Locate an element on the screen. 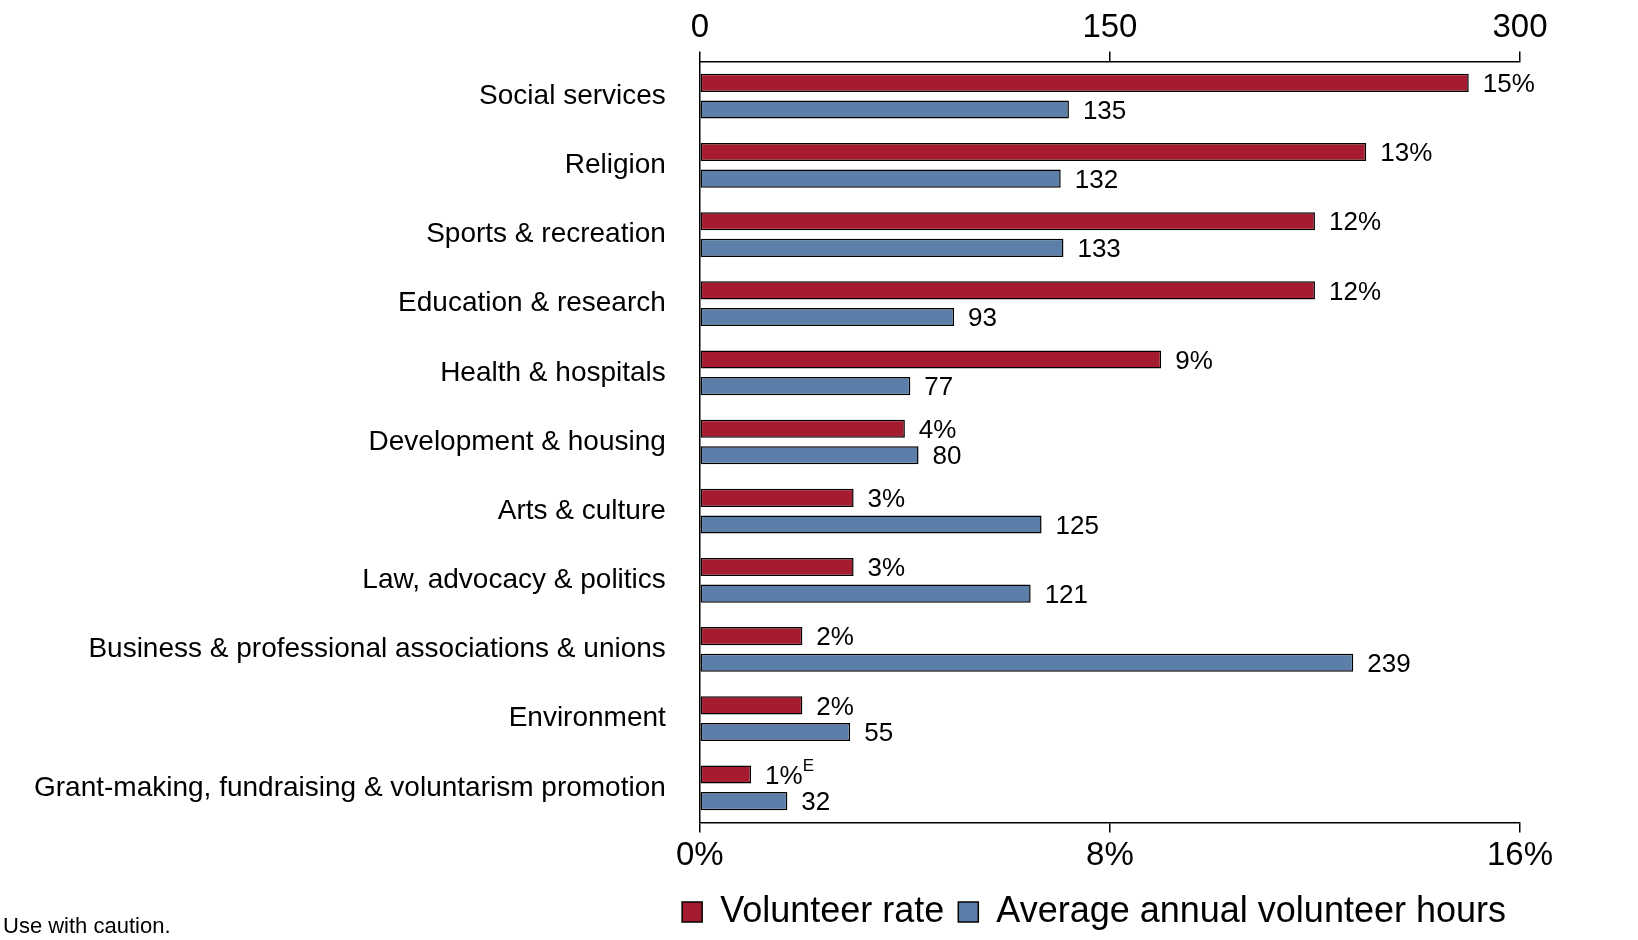  legend-label: Average annual volunteer hours is located at coordinates (1251, 909).